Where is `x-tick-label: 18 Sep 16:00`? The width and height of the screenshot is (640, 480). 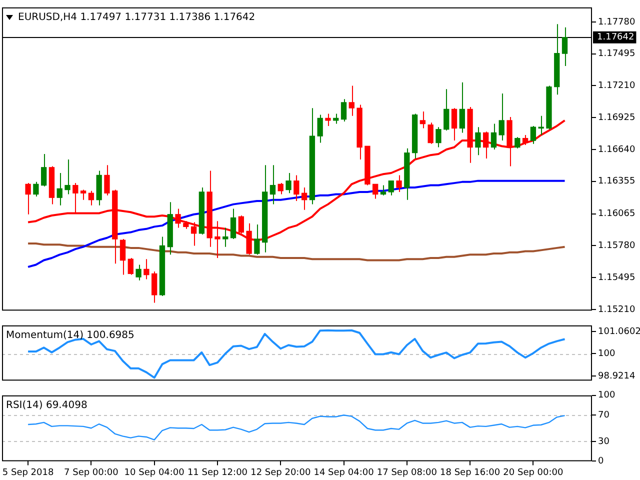 x-tick-label: 18 Sep 16:00 is located at coordinates (470, 473).